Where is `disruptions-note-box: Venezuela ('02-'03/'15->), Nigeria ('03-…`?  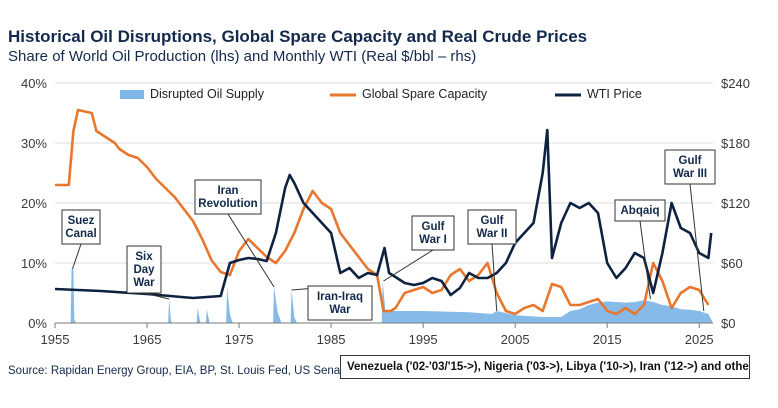
disruptions-note-box: Venezuela ('02-'03/'15->), Nigeria ('03-… is located at coordinates (545, 367).